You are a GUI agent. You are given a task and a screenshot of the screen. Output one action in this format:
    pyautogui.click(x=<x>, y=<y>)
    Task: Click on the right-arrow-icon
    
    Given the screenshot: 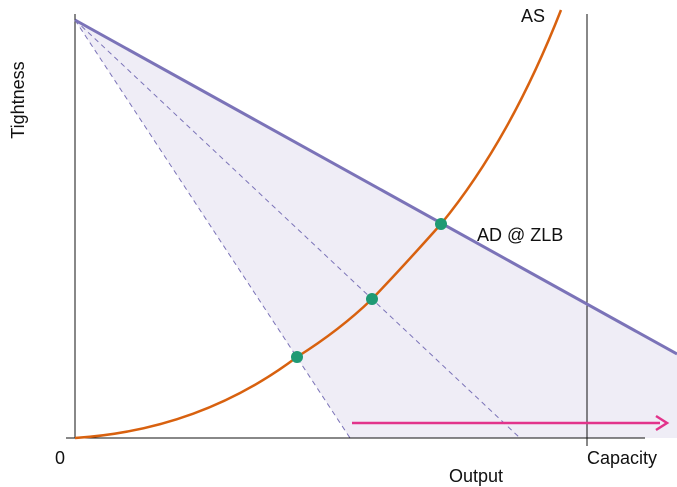 What is the action you would take?
    pyautogui.click(x=662, y=423)
    